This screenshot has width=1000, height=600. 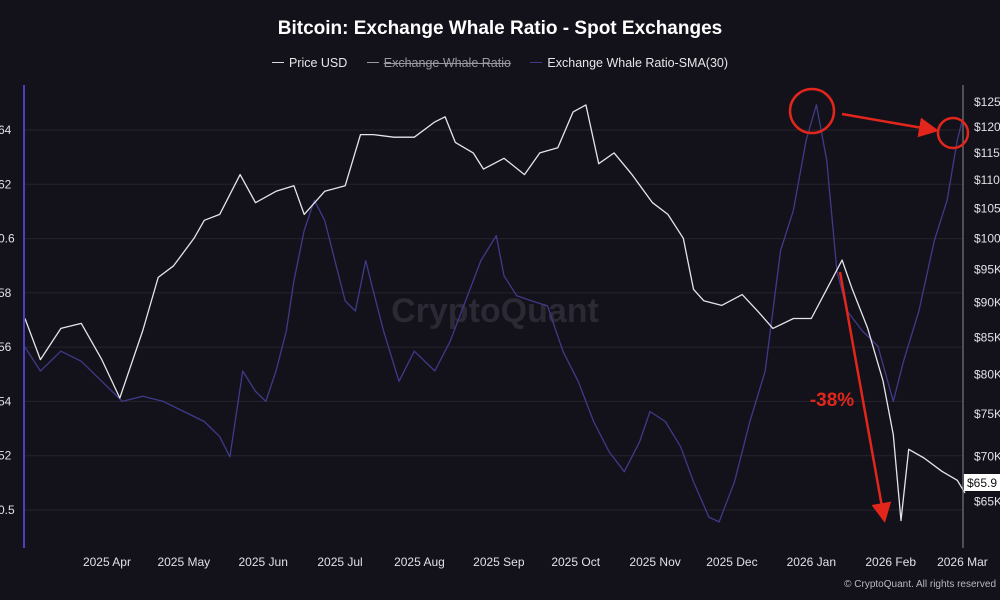 I want to click on legend-label: Price USD, so click(x=318, y=62).